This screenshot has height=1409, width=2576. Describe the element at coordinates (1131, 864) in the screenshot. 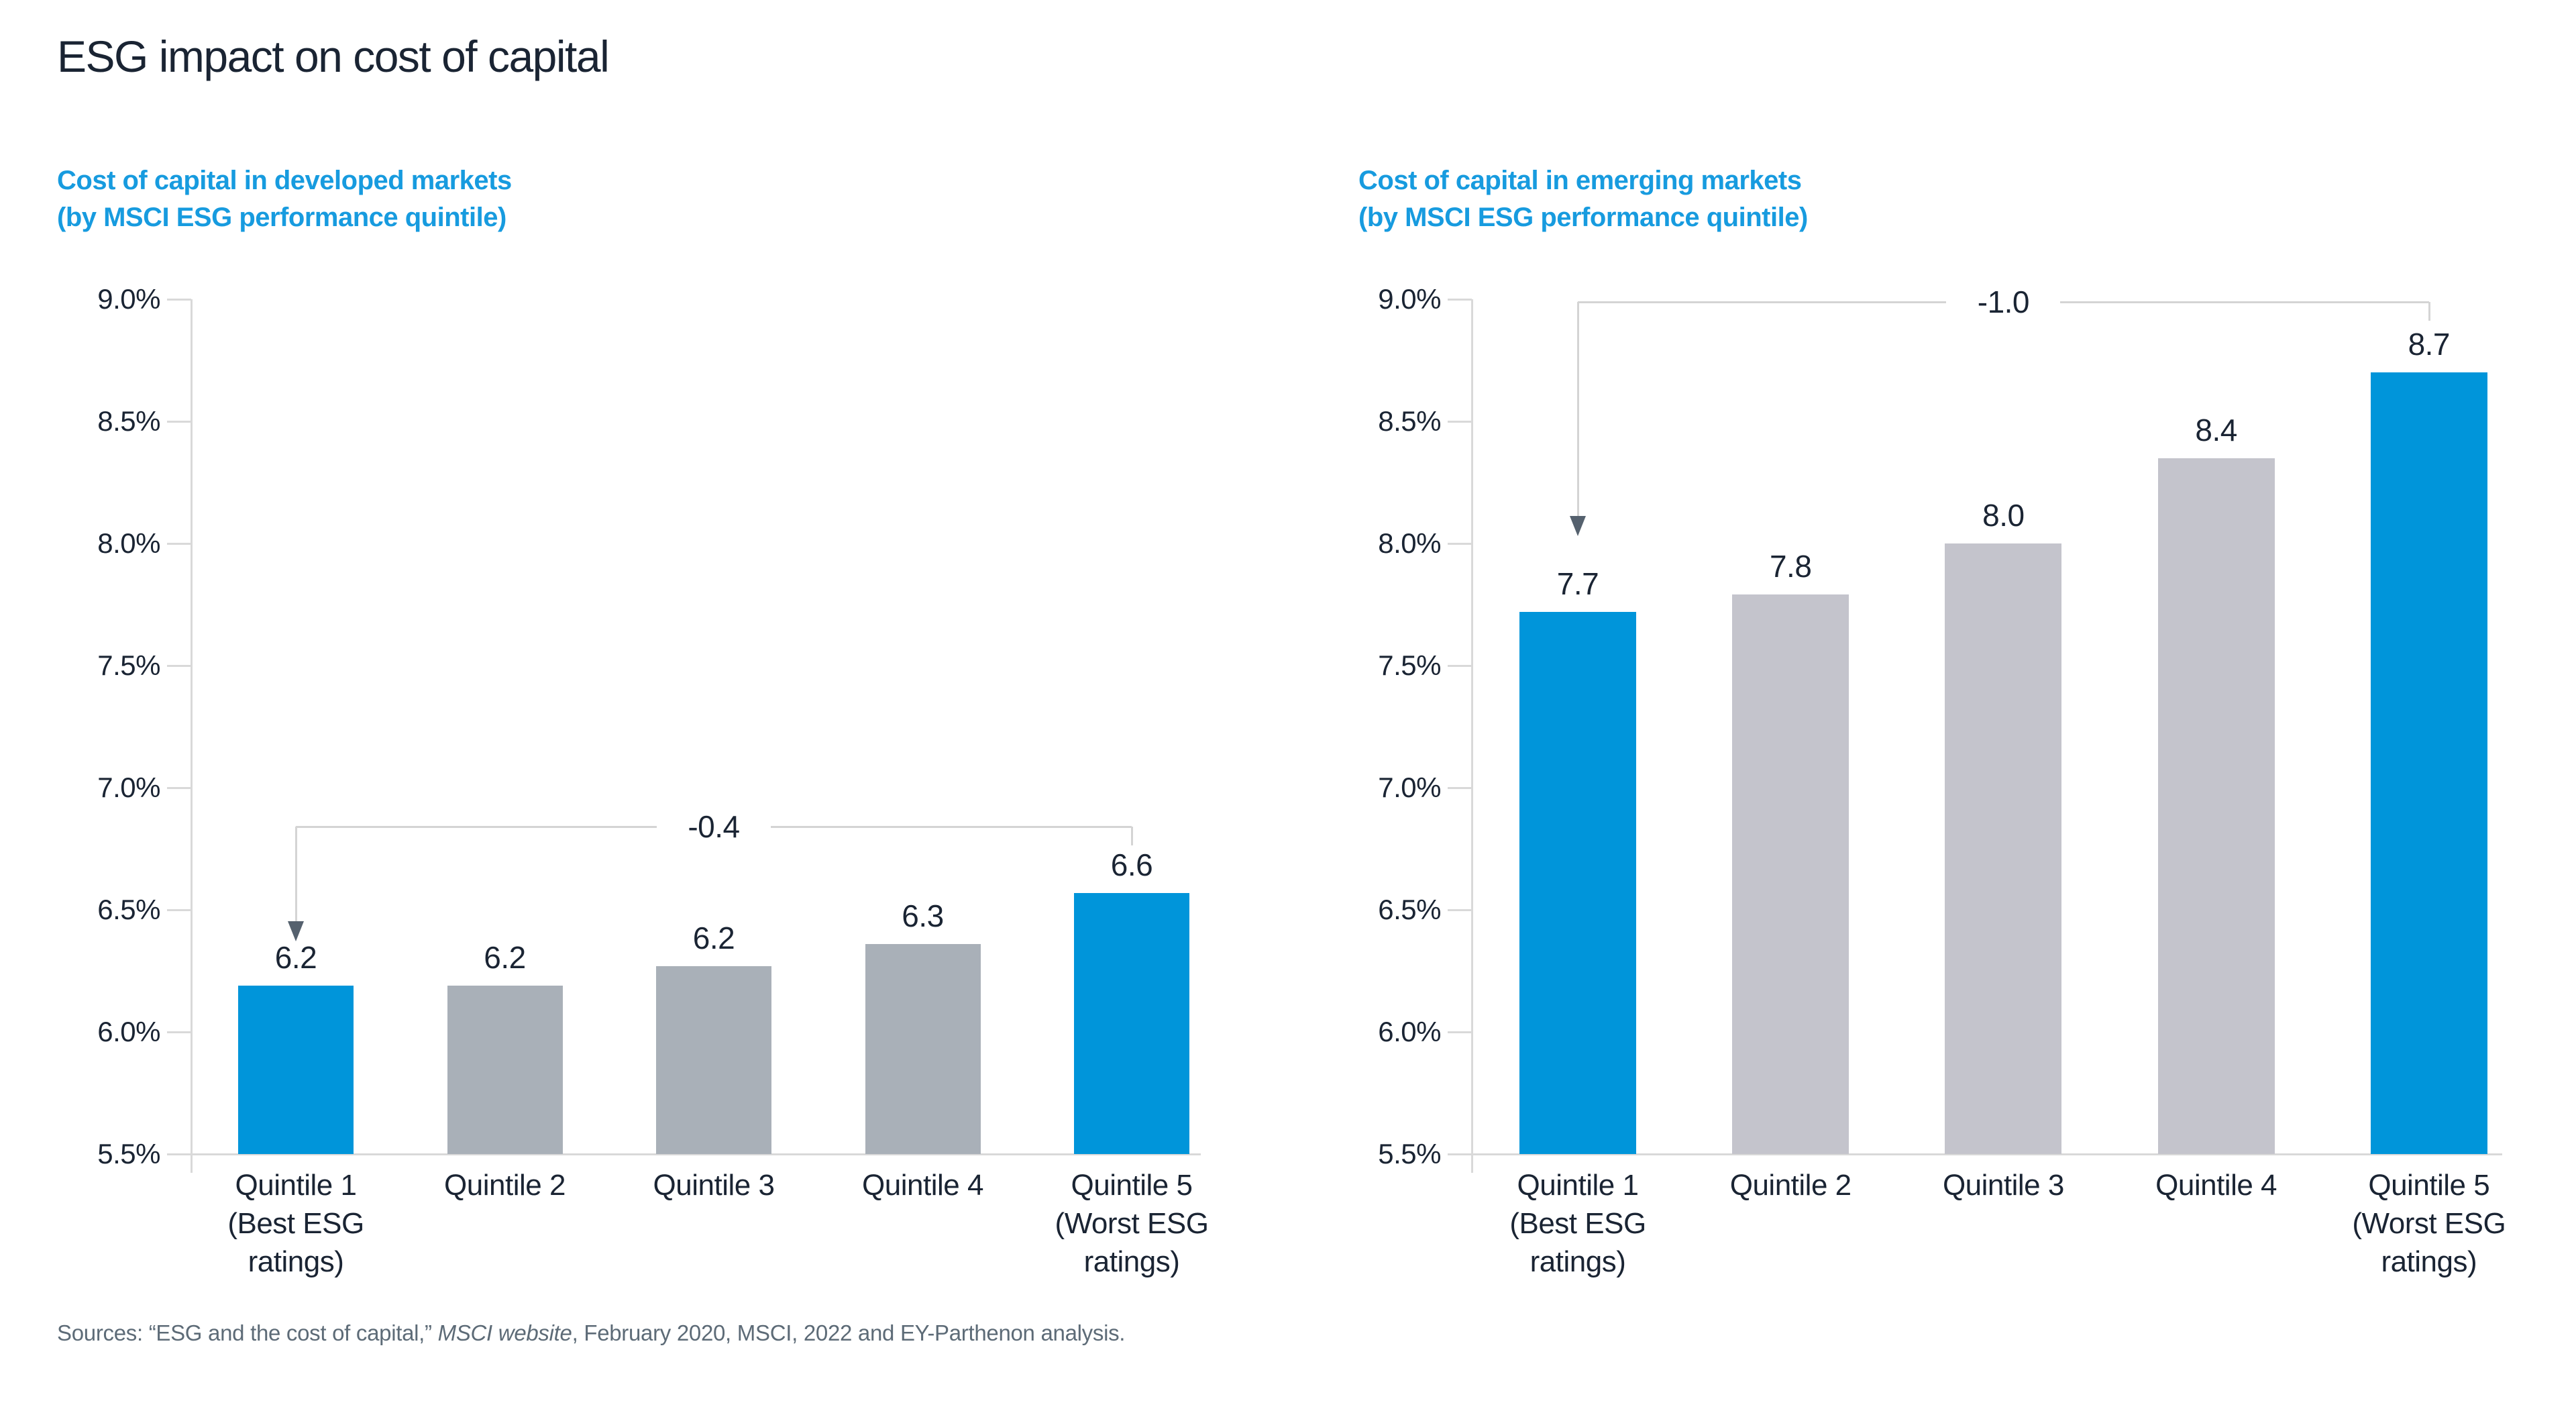

I see `bar-value-label: 6.6` at that location.